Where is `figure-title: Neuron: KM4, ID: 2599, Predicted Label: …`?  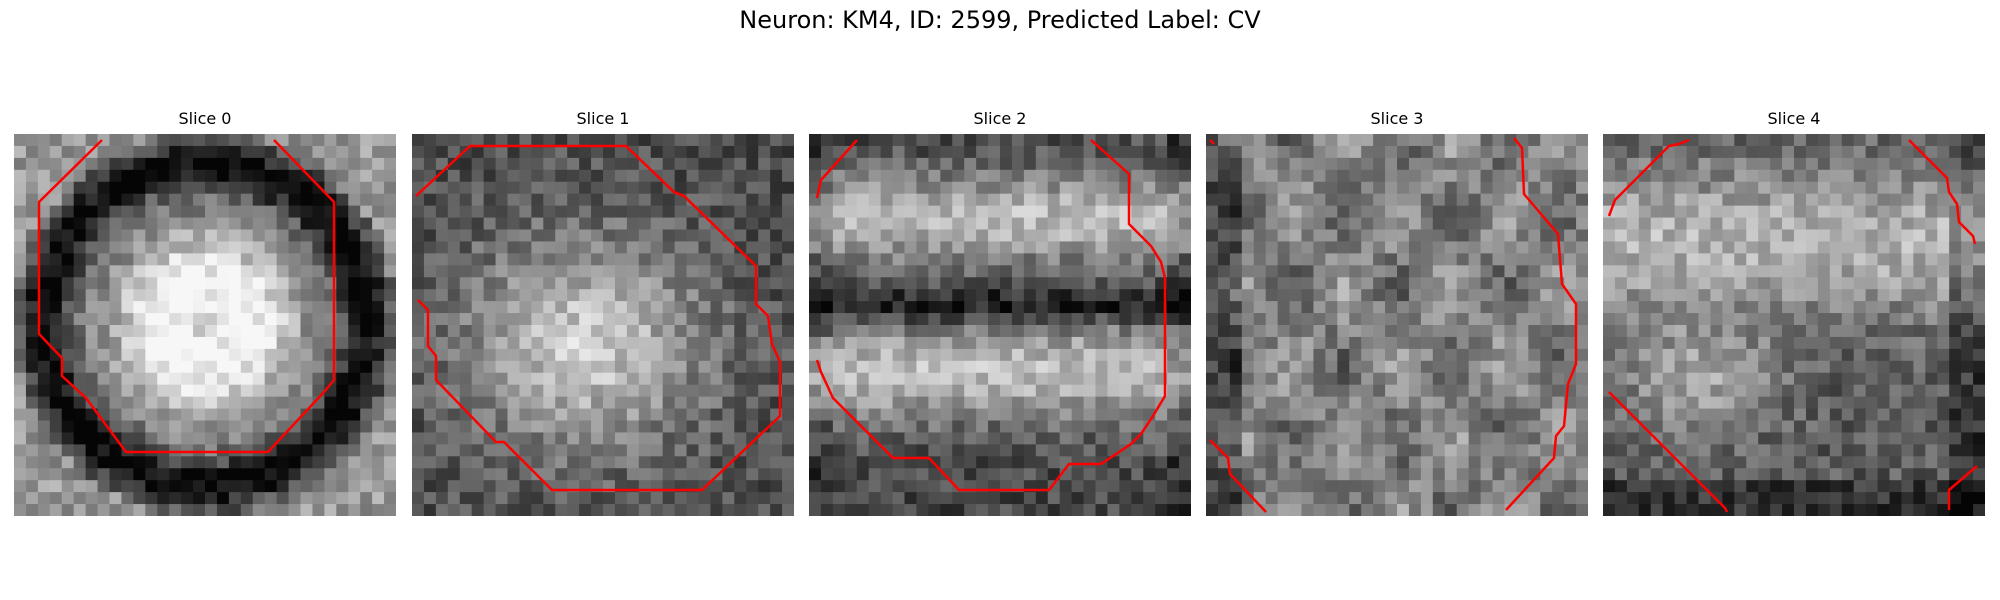 figure-title: Neuron: KM4, ID: 2599, Predicted Label: … is located at coordinates (1000, 20).